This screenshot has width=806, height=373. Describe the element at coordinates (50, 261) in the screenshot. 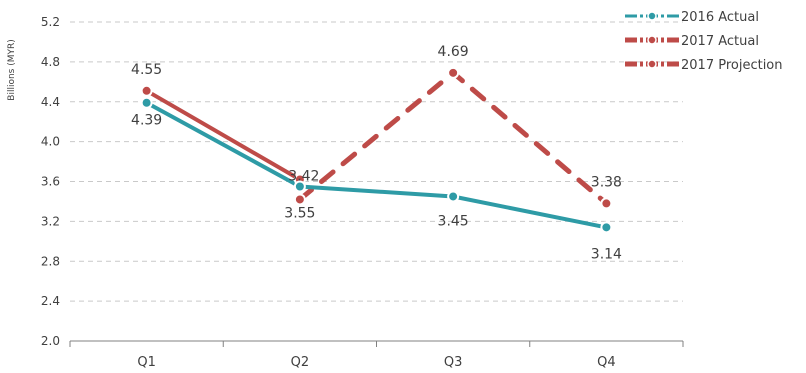

I see `y-tick-label: 2.8` at that location.